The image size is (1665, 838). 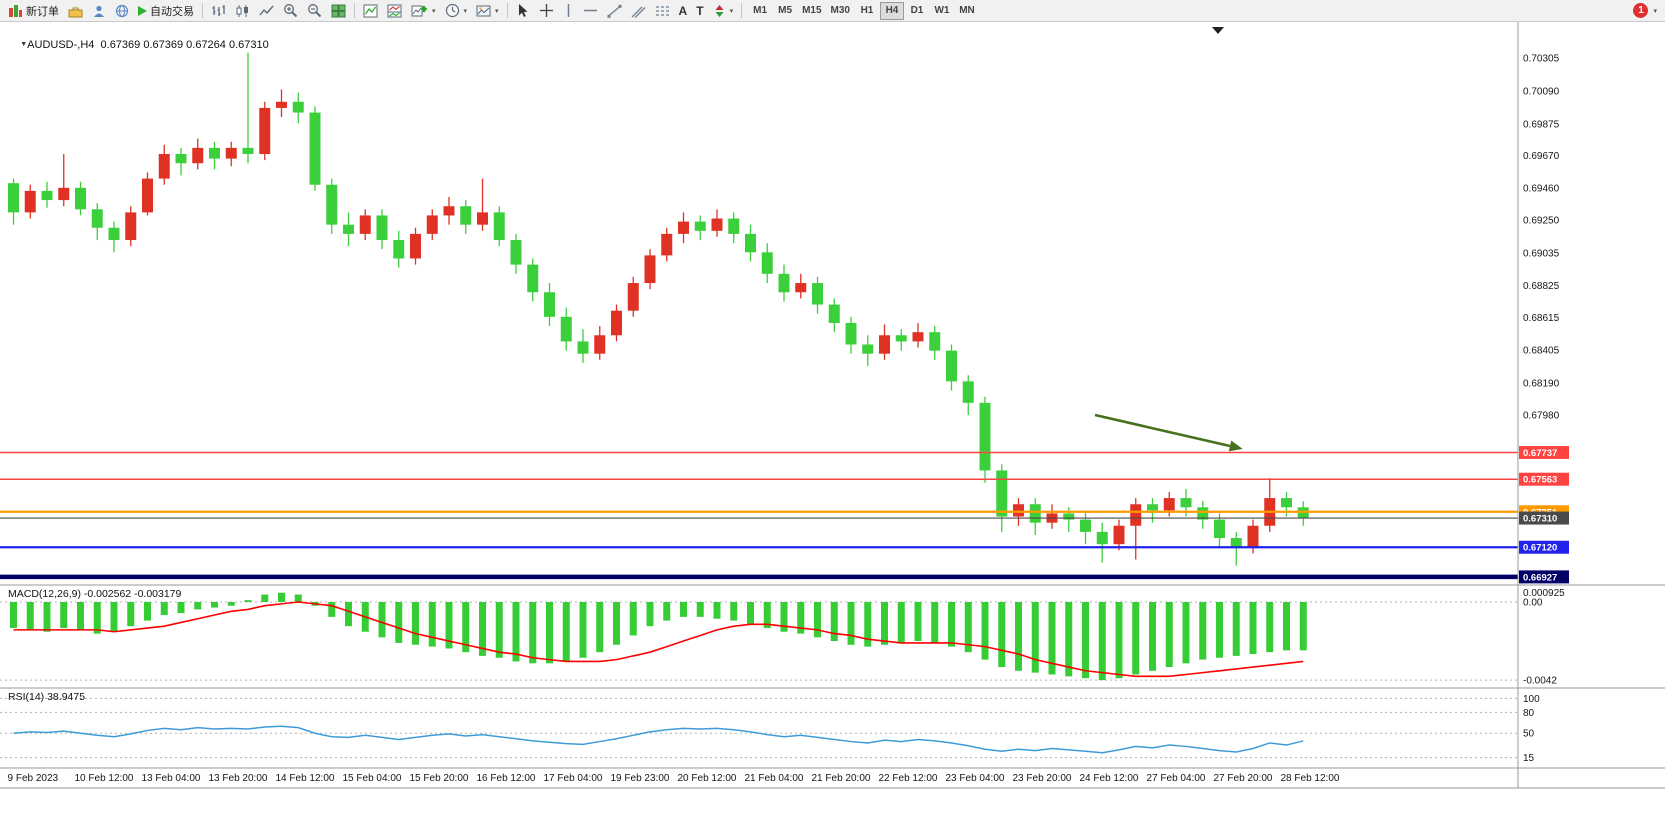 I want to click on add-indicator-button: ▾, so click(x=423, y=11).